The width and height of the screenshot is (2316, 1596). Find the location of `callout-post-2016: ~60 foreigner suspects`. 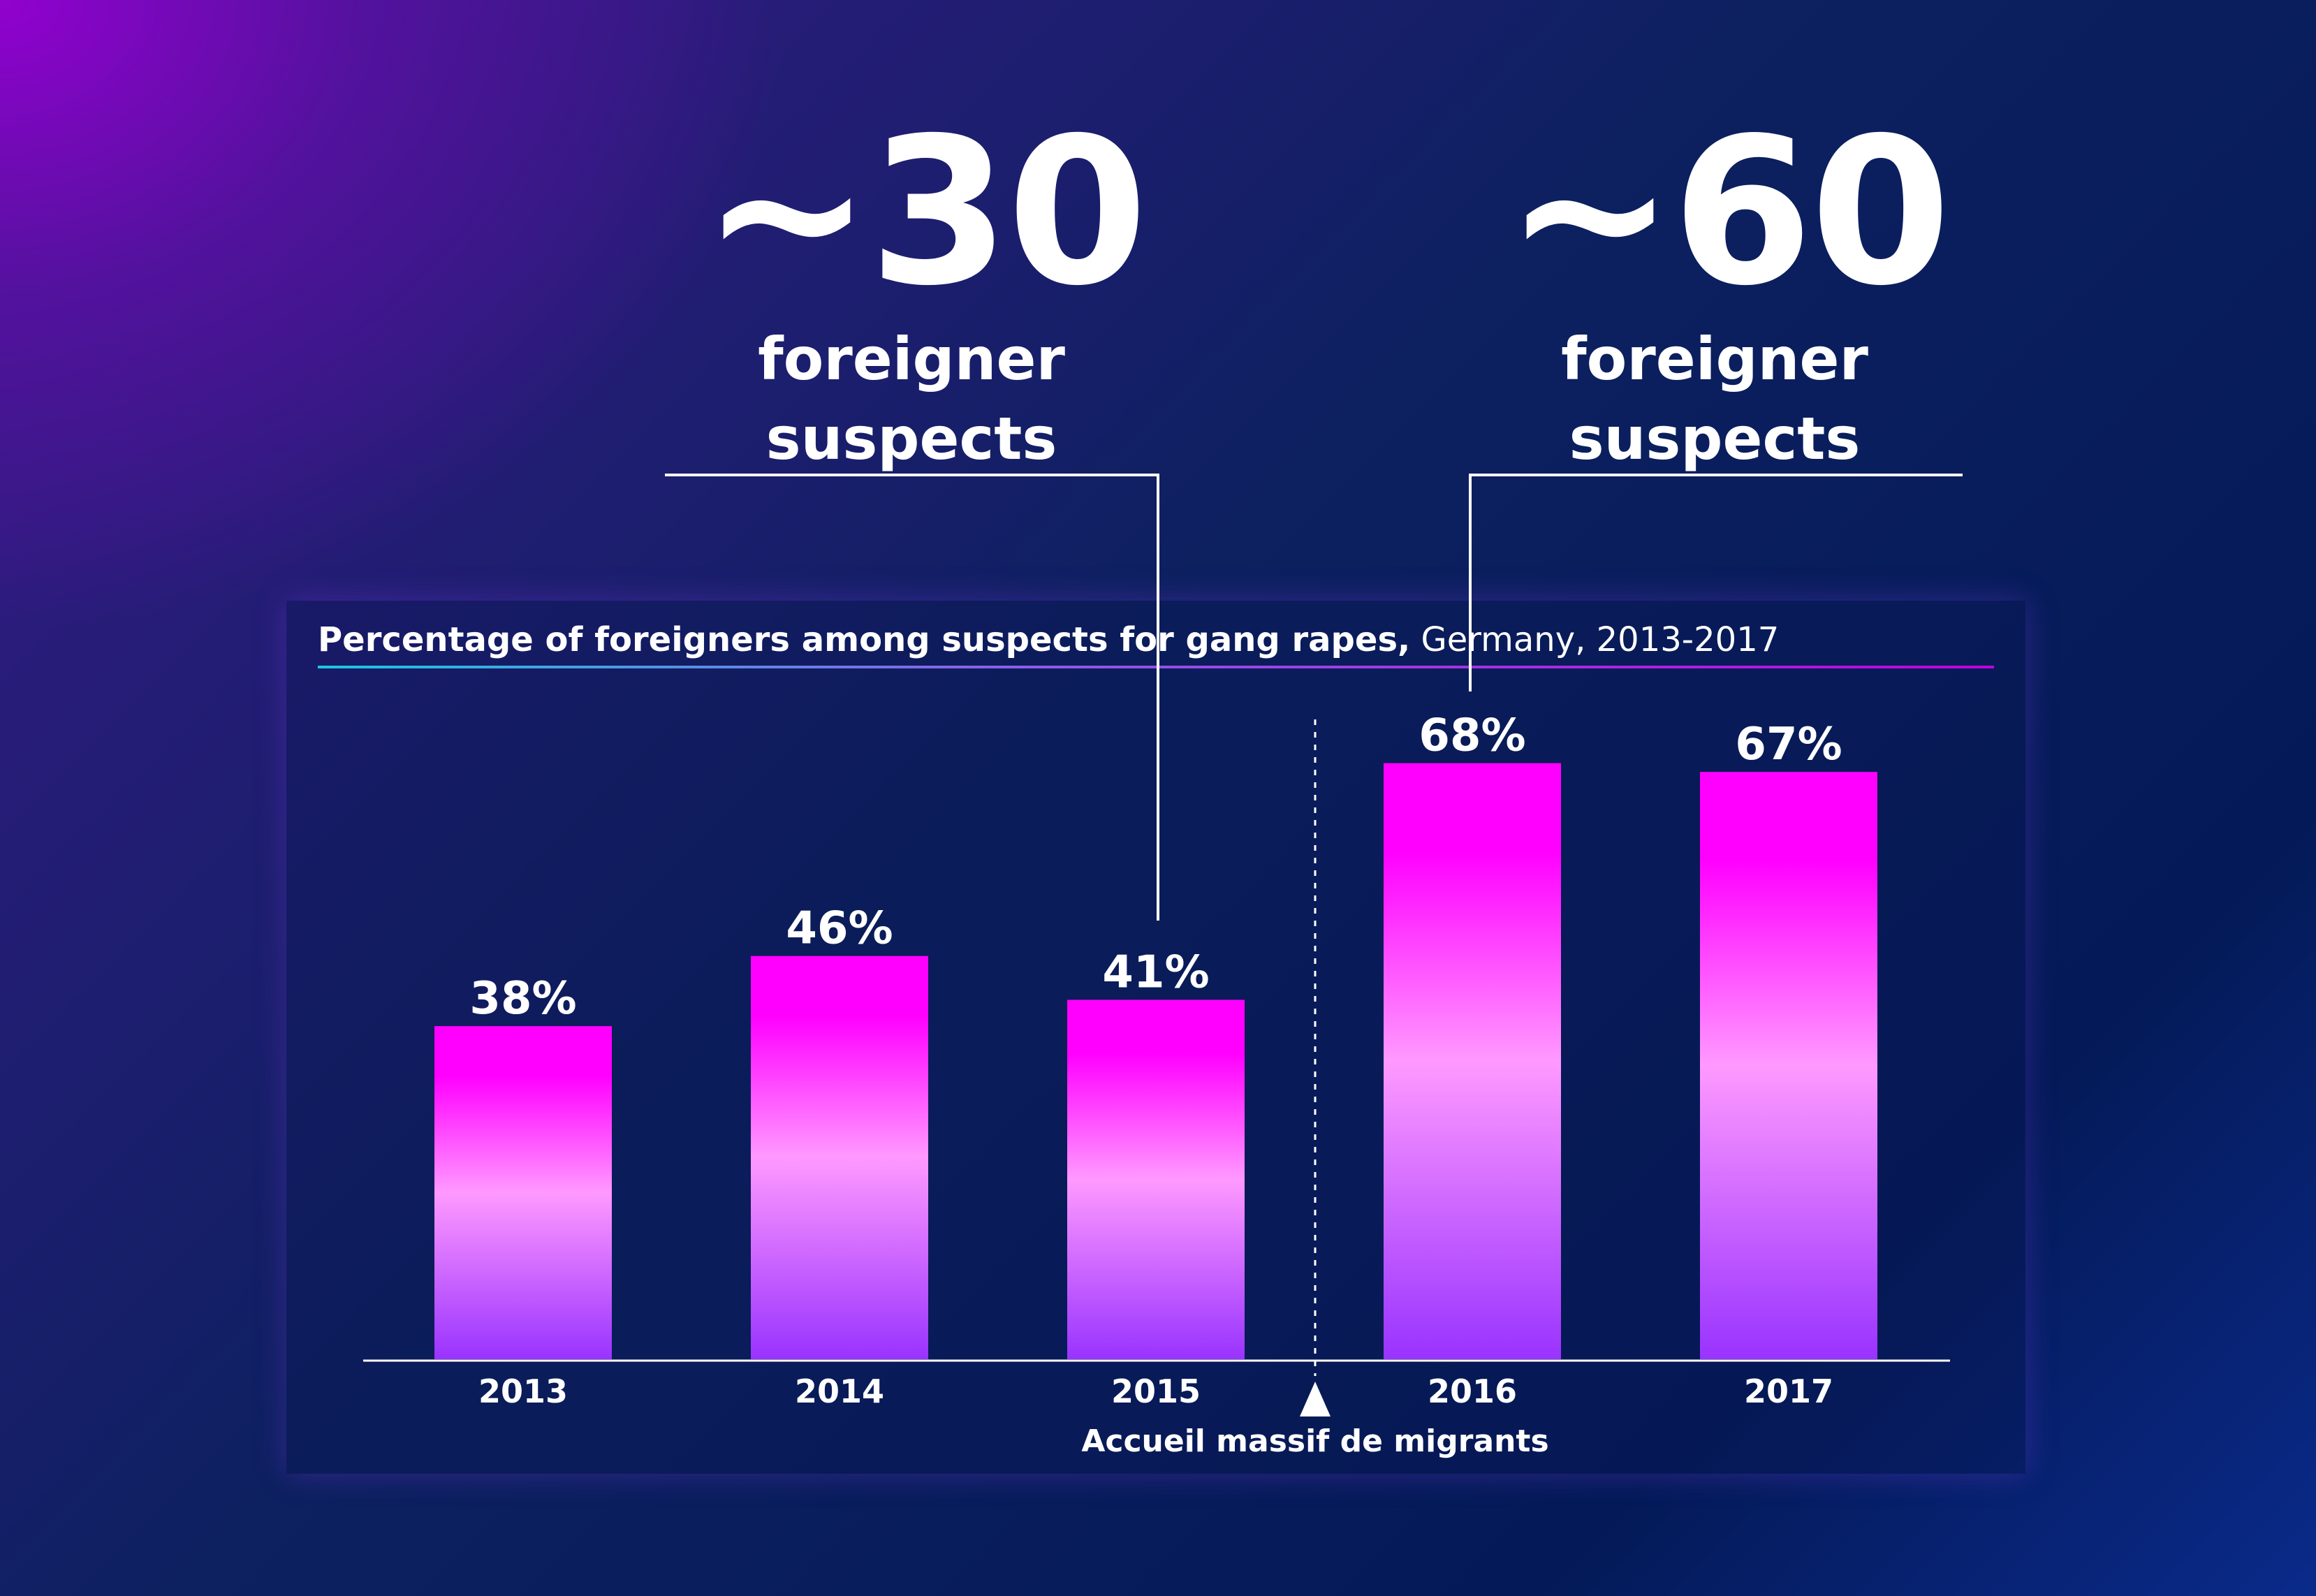

callout-post-2016: ~60 foreigner suspects is located at coordinates (1728, 284).